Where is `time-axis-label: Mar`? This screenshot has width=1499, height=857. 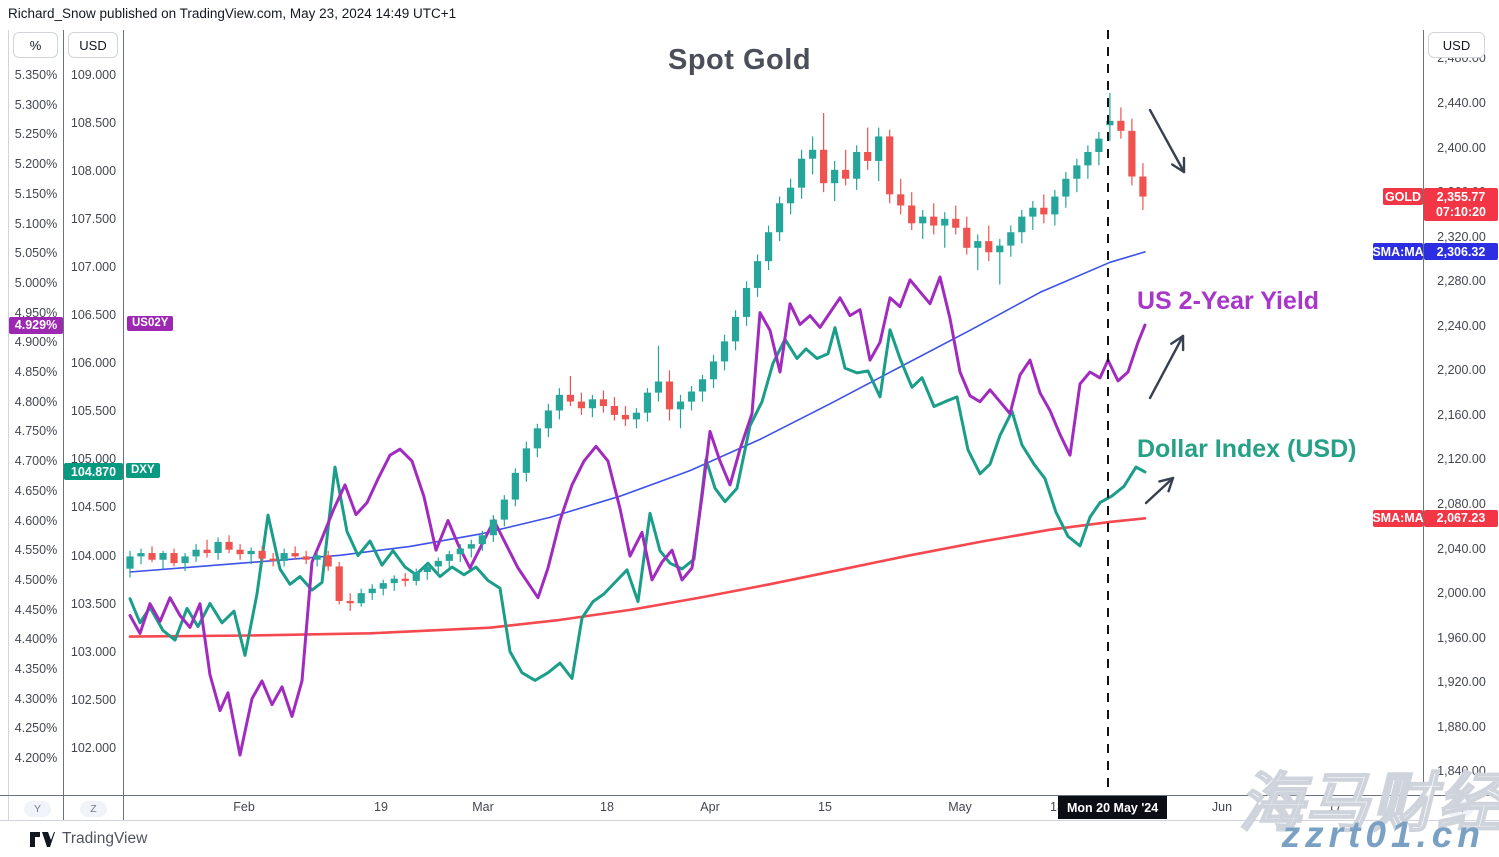
time-axis-label: Mar is located at coordinates (483, 807).